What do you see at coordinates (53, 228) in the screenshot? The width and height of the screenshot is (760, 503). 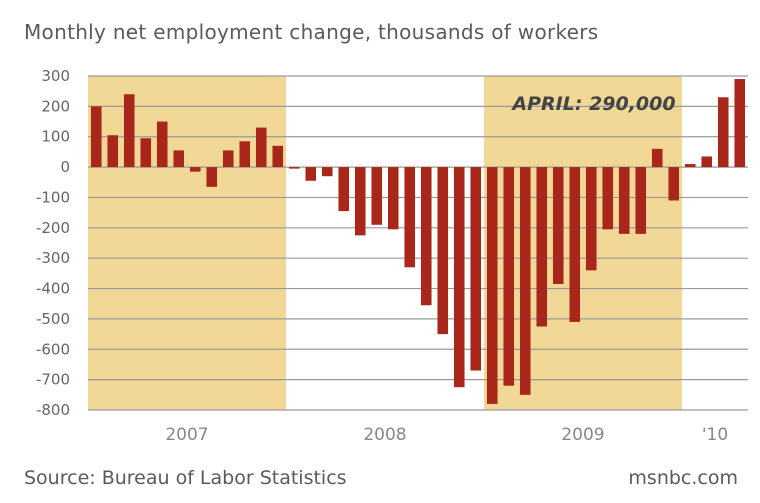 I see `y-tick-label: -200` at bounding box center [53, 228].